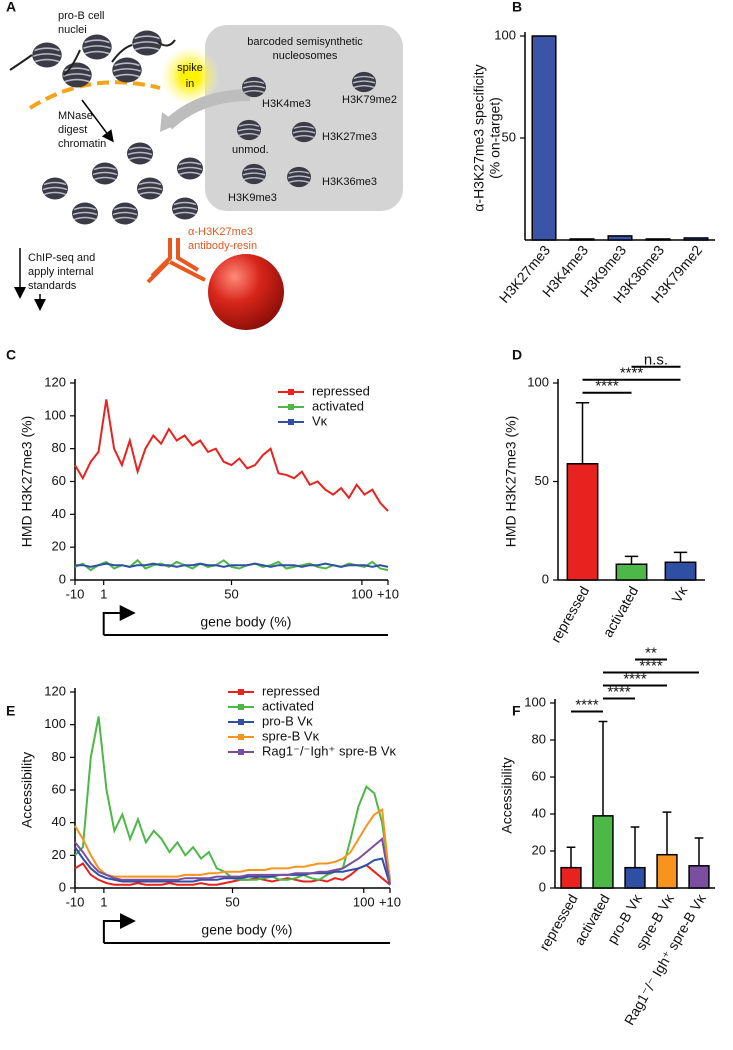 This screenshot has height=1050, width=733. I want to click on legend-label: pro-B Vκ, so click(287, 720).